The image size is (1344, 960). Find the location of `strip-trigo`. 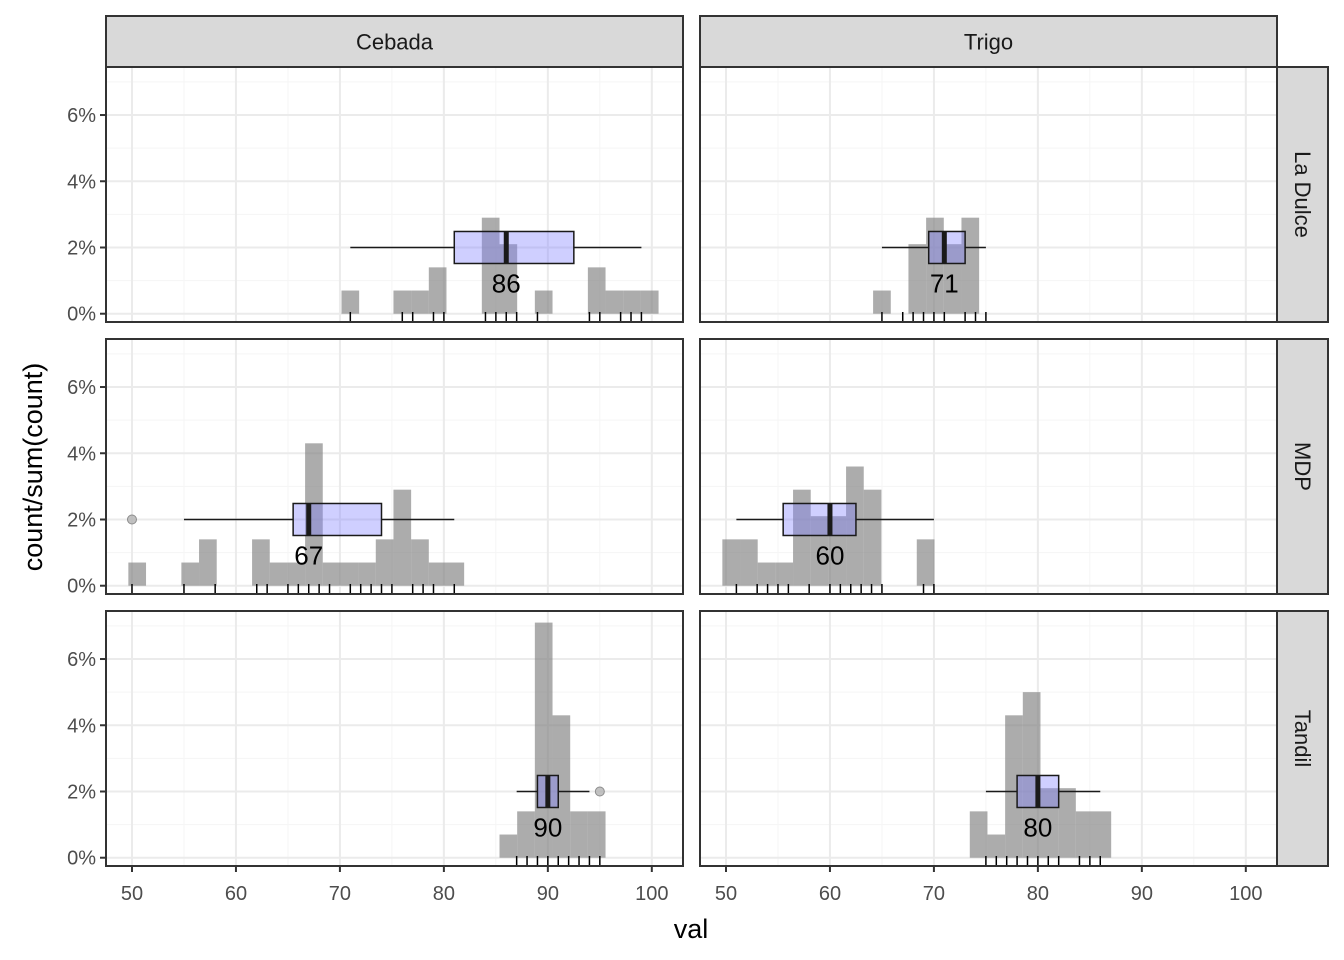

strip-trigo is located at coordinates (988, 41).